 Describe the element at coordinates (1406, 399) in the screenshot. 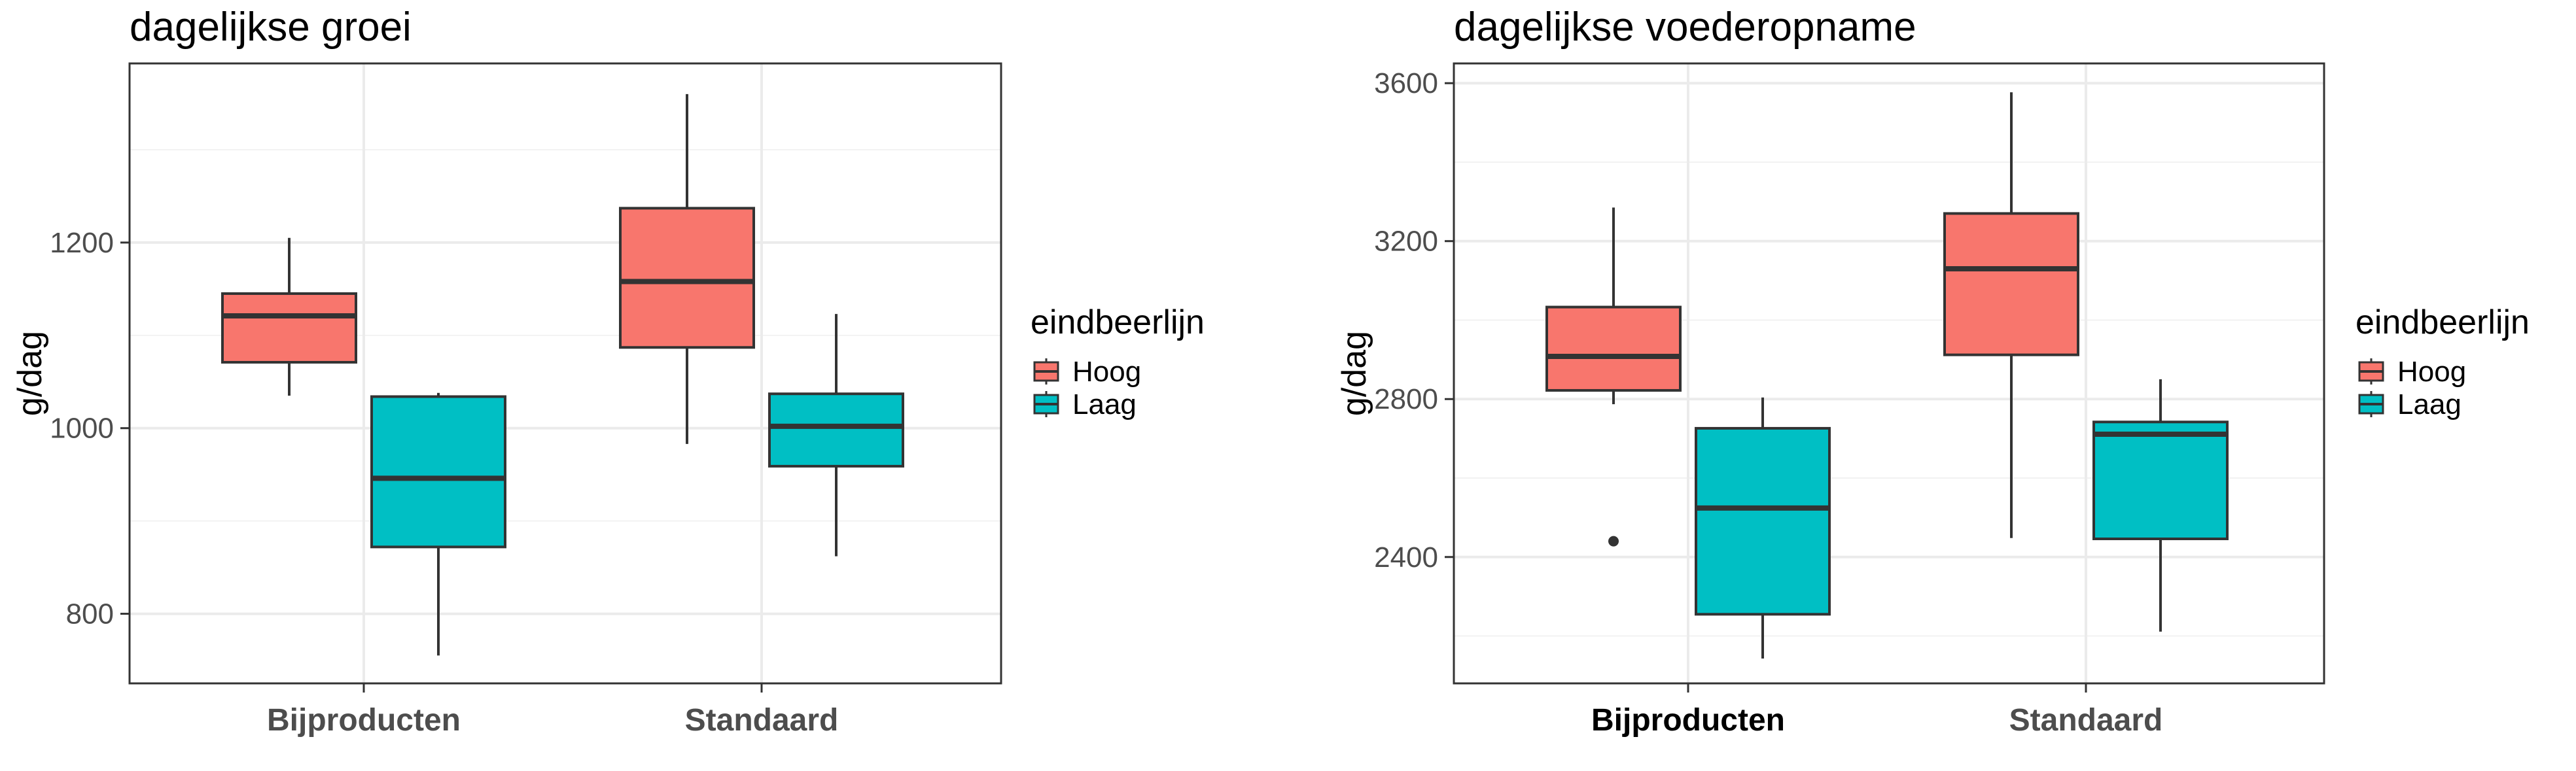

I see `y-tick-label: 2800` at that location.